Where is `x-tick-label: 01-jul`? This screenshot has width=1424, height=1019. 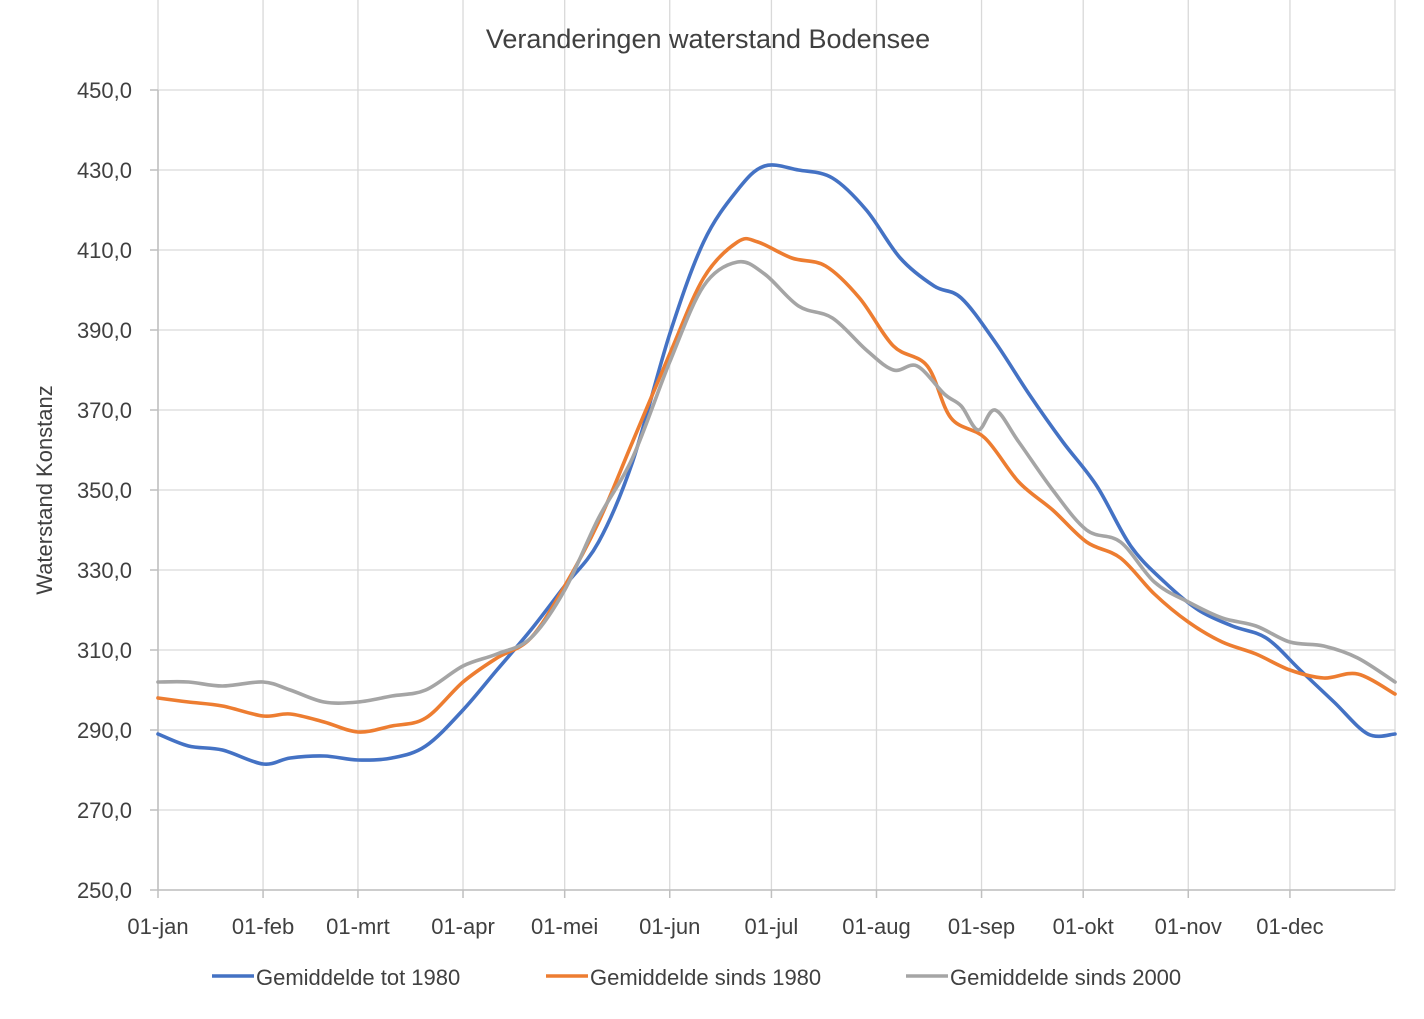 x-tick-label: 01-jul is located at coordinates (772, 926).